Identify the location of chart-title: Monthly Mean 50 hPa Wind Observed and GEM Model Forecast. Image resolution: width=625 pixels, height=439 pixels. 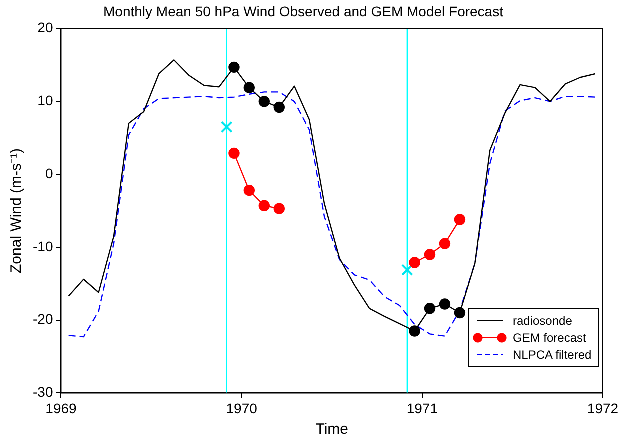
(304, 11).